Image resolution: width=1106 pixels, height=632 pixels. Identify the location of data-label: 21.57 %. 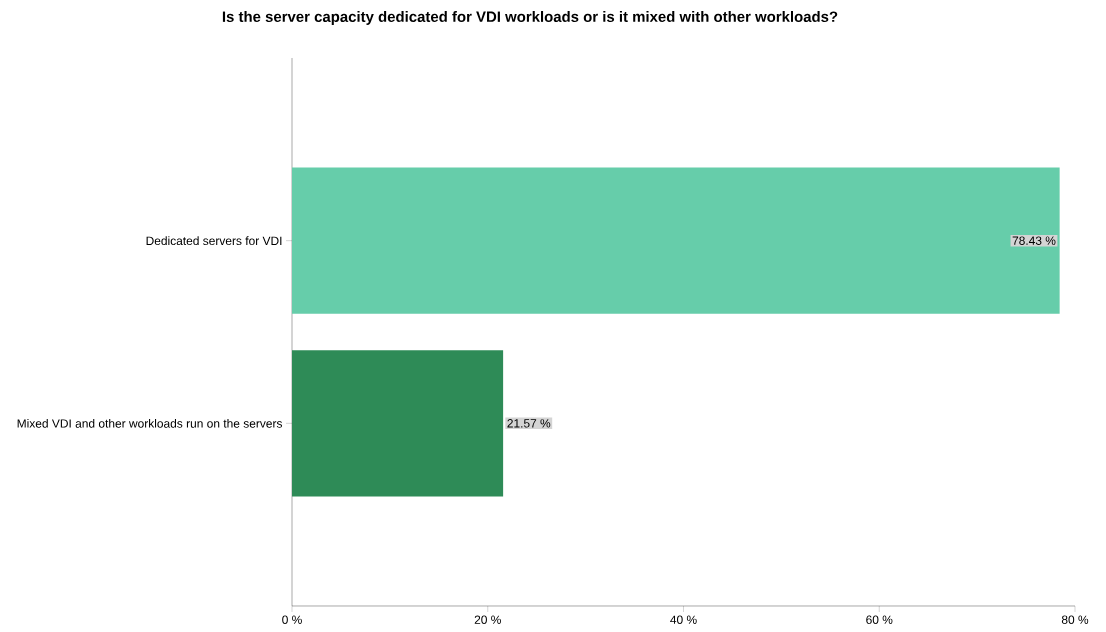
(529, 423).